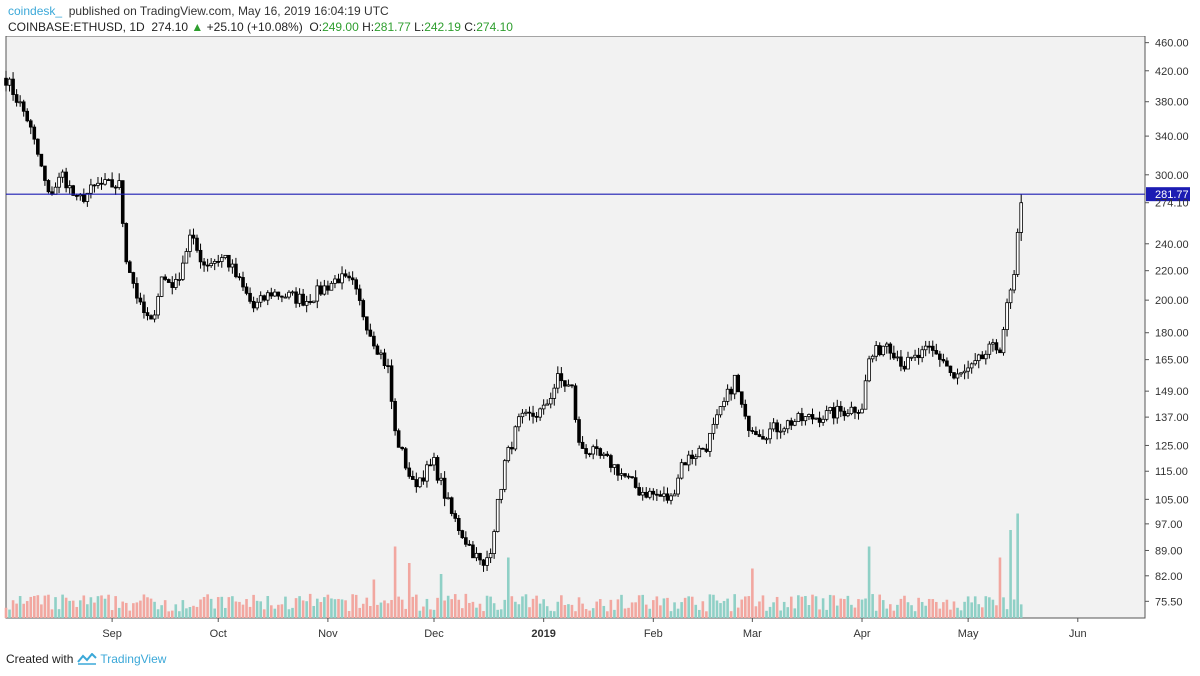  I want to click on time-axis: Sep Oct Nov Dec 2019 Feb Mar Apr May Jun, so click(594, 629).